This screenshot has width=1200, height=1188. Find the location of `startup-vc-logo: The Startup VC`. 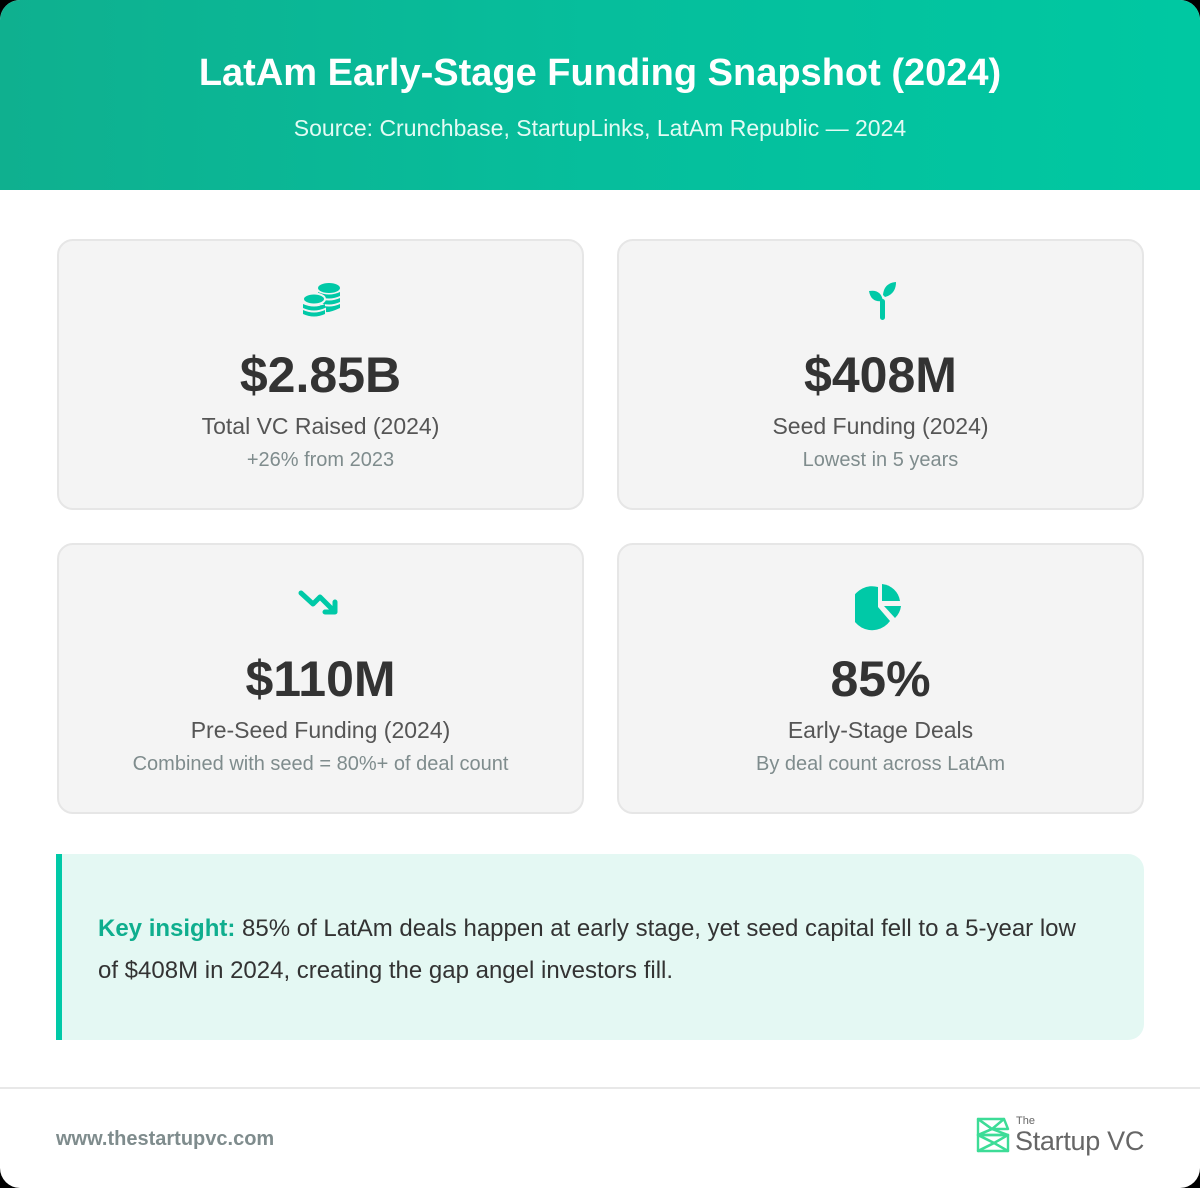

startup-vc-logo: The Startup VC is located at coordinates (1062, 1136).